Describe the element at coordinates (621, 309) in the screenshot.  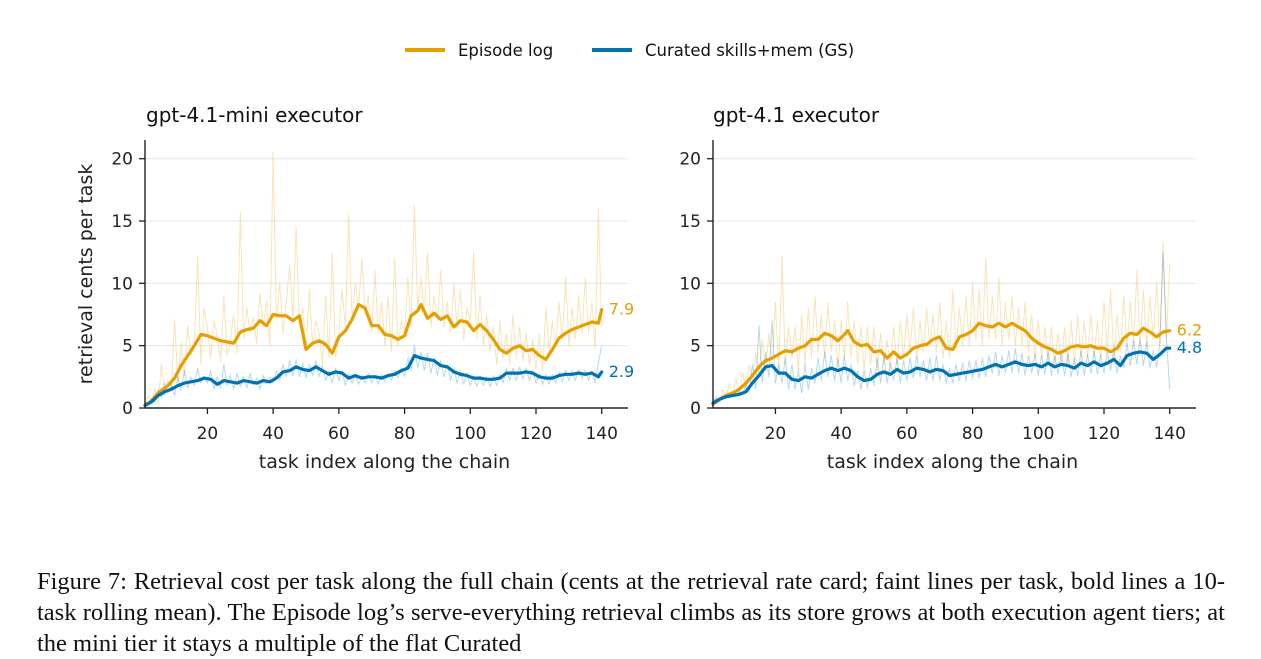
I see `end-label-episode-log: 7.9` at that location.